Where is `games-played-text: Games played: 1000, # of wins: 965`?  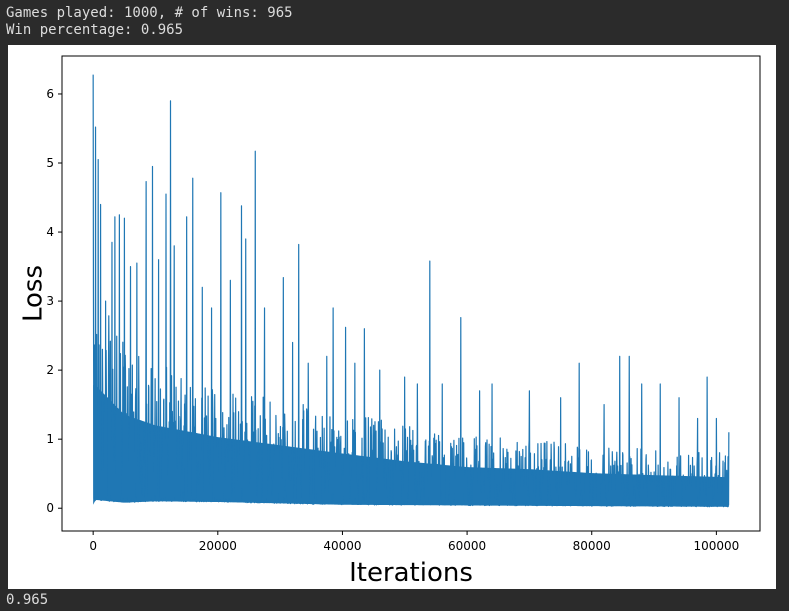
games-played-text: Games played: 1000, # of wins: 965 is located at coordinates (149, 13).